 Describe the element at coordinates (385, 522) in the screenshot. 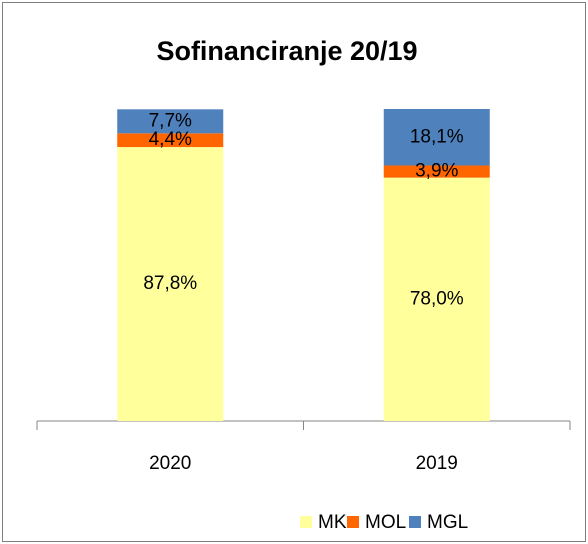

I see `legend-label: MOL` at that location.